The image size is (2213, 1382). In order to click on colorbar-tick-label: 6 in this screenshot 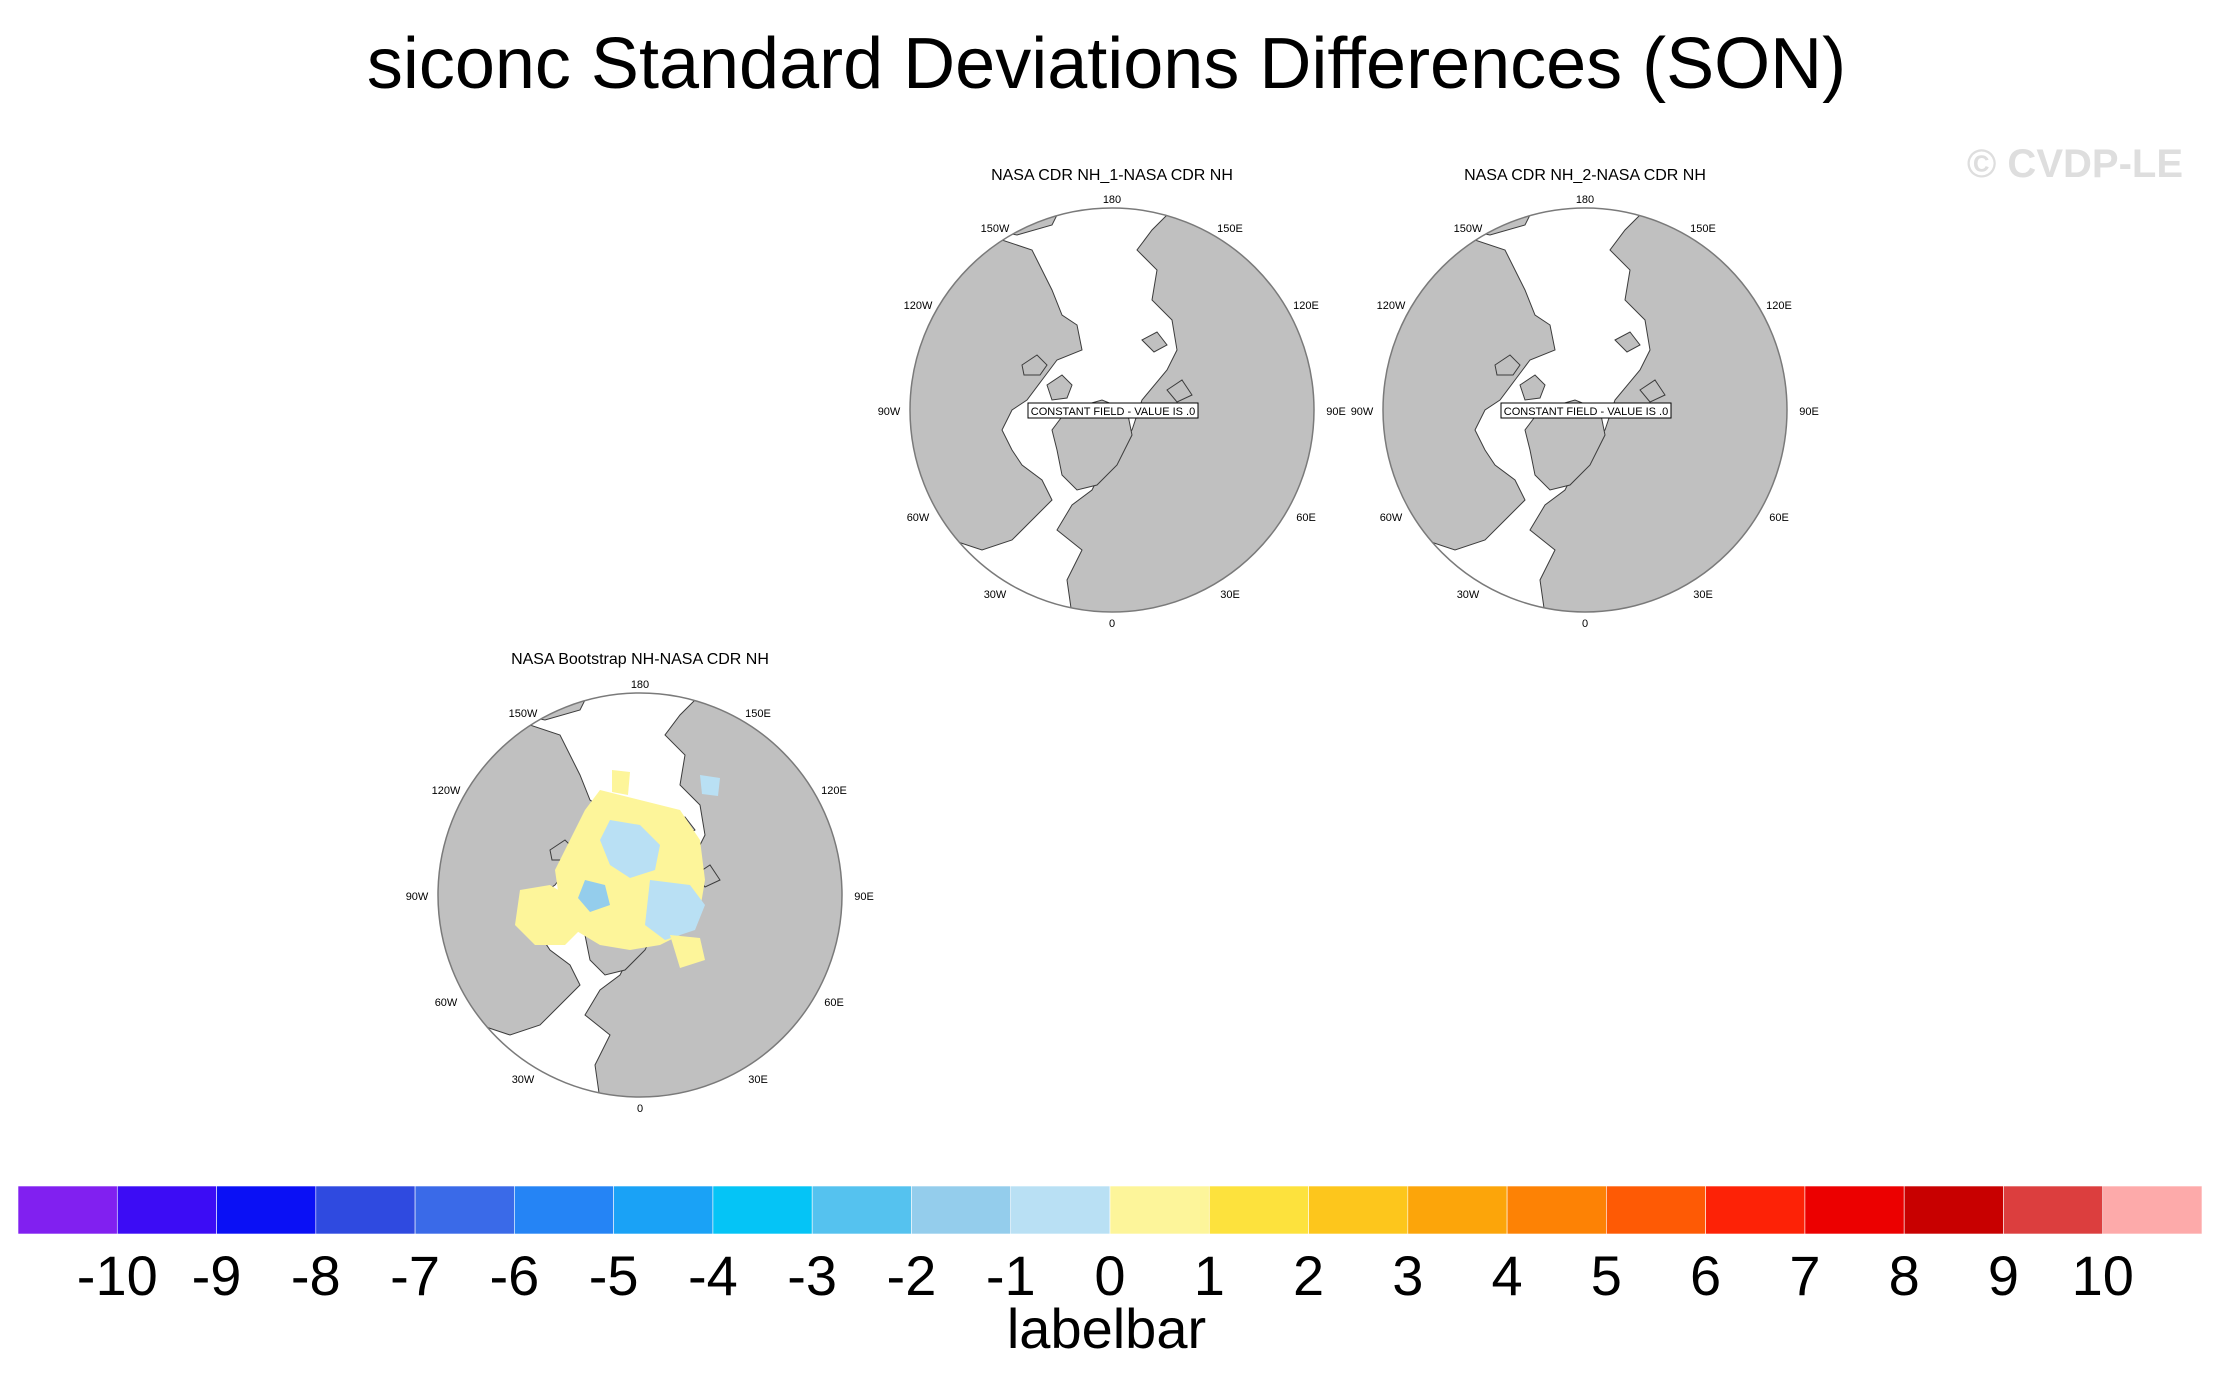, I will do `click(1706, 1275)`.